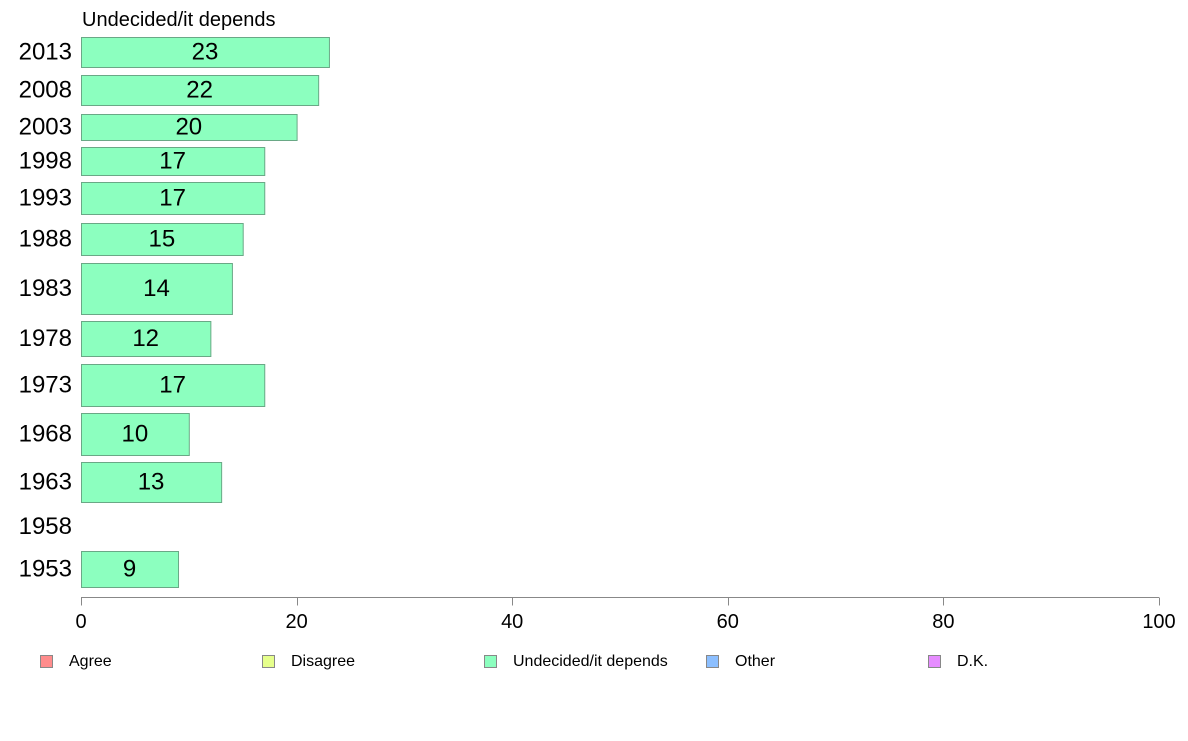 The height and width of the screenshot is (741, 1188). Describe the element at coordinates (1158, 622) in the screenshot. I see `x-tick-label: 100` at that location.